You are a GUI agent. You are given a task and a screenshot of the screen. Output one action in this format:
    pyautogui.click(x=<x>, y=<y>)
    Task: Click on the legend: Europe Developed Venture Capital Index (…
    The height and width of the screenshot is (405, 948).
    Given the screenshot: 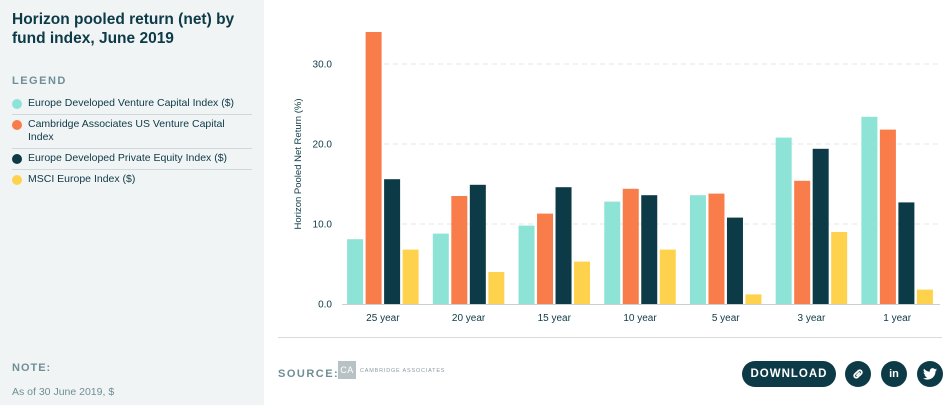 What is the action you would take?
    pyautogui.click(x=132, y=142)
    